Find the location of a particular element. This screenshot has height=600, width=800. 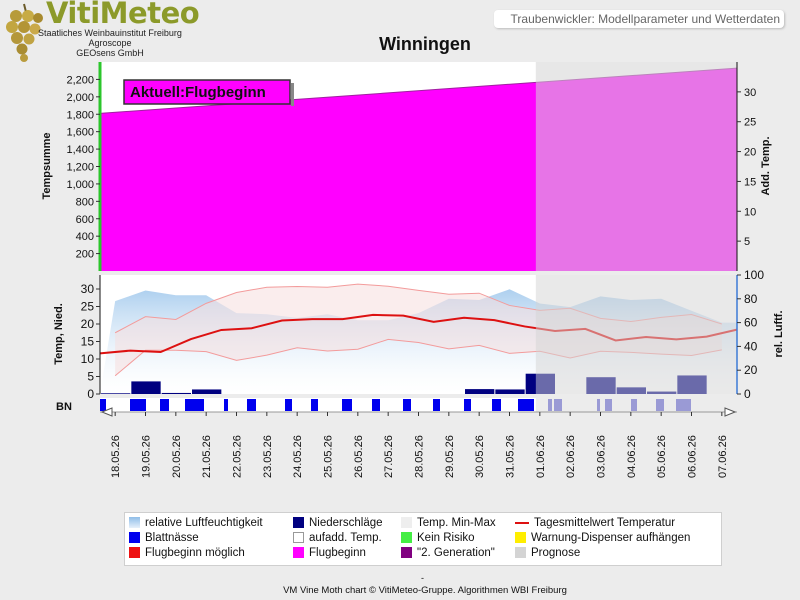

legend-swatch-minmax is located at coordinates (406, 522).